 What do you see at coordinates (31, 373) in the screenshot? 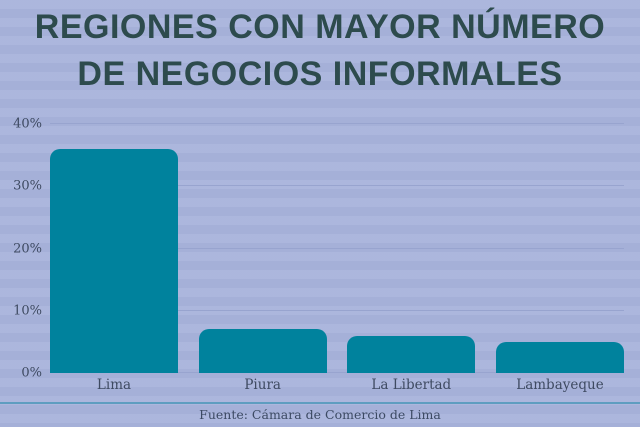
I see `y-tick-label-0: 0%` at bounding box center [31, 373].